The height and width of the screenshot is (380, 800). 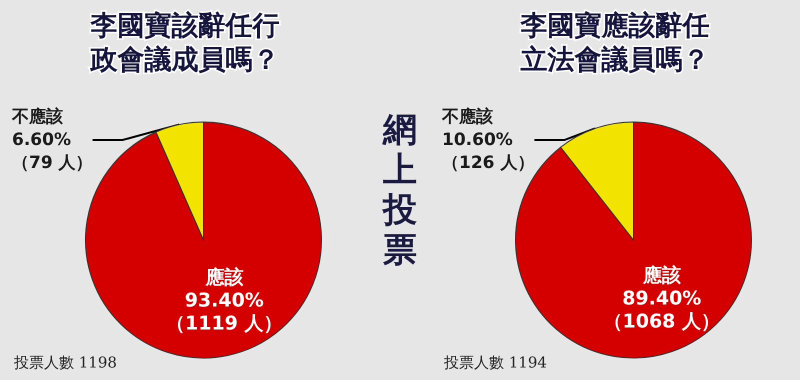 I want to click on data-label: 93.40% （1119 人）, so click(x=224, y=312).